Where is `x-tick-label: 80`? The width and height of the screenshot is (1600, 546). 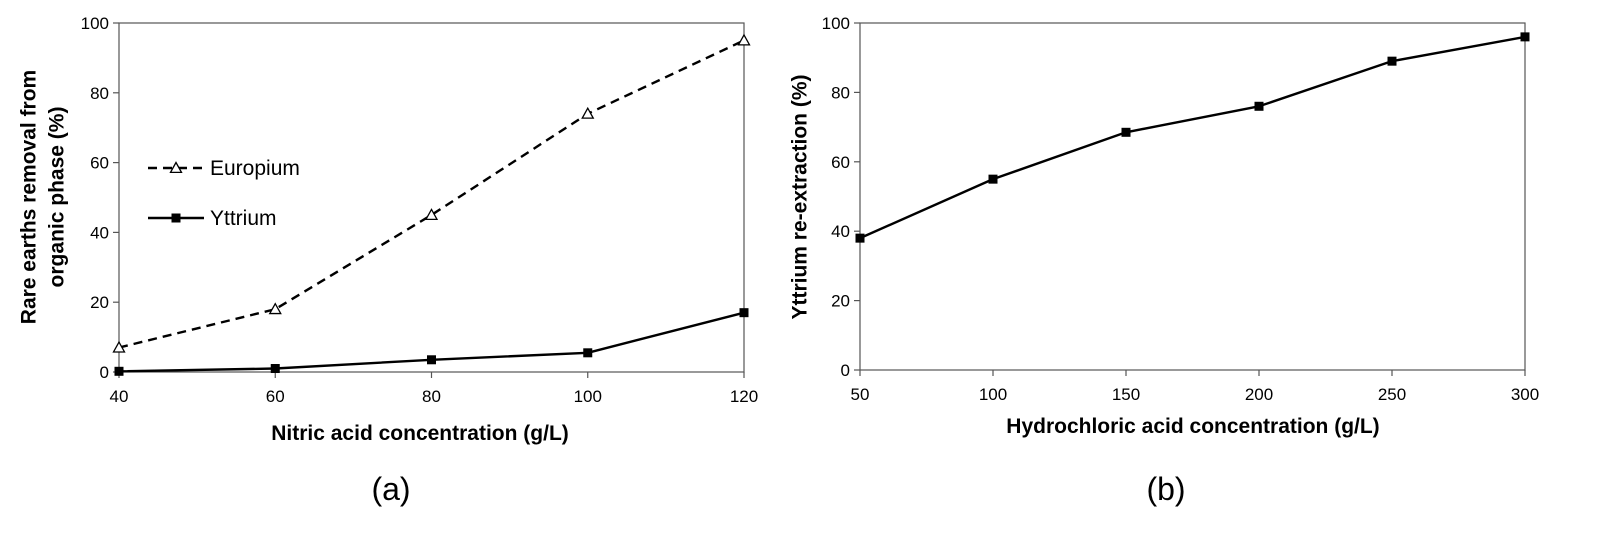 x-tick-label: 80 is located at coordinates (431, 396).